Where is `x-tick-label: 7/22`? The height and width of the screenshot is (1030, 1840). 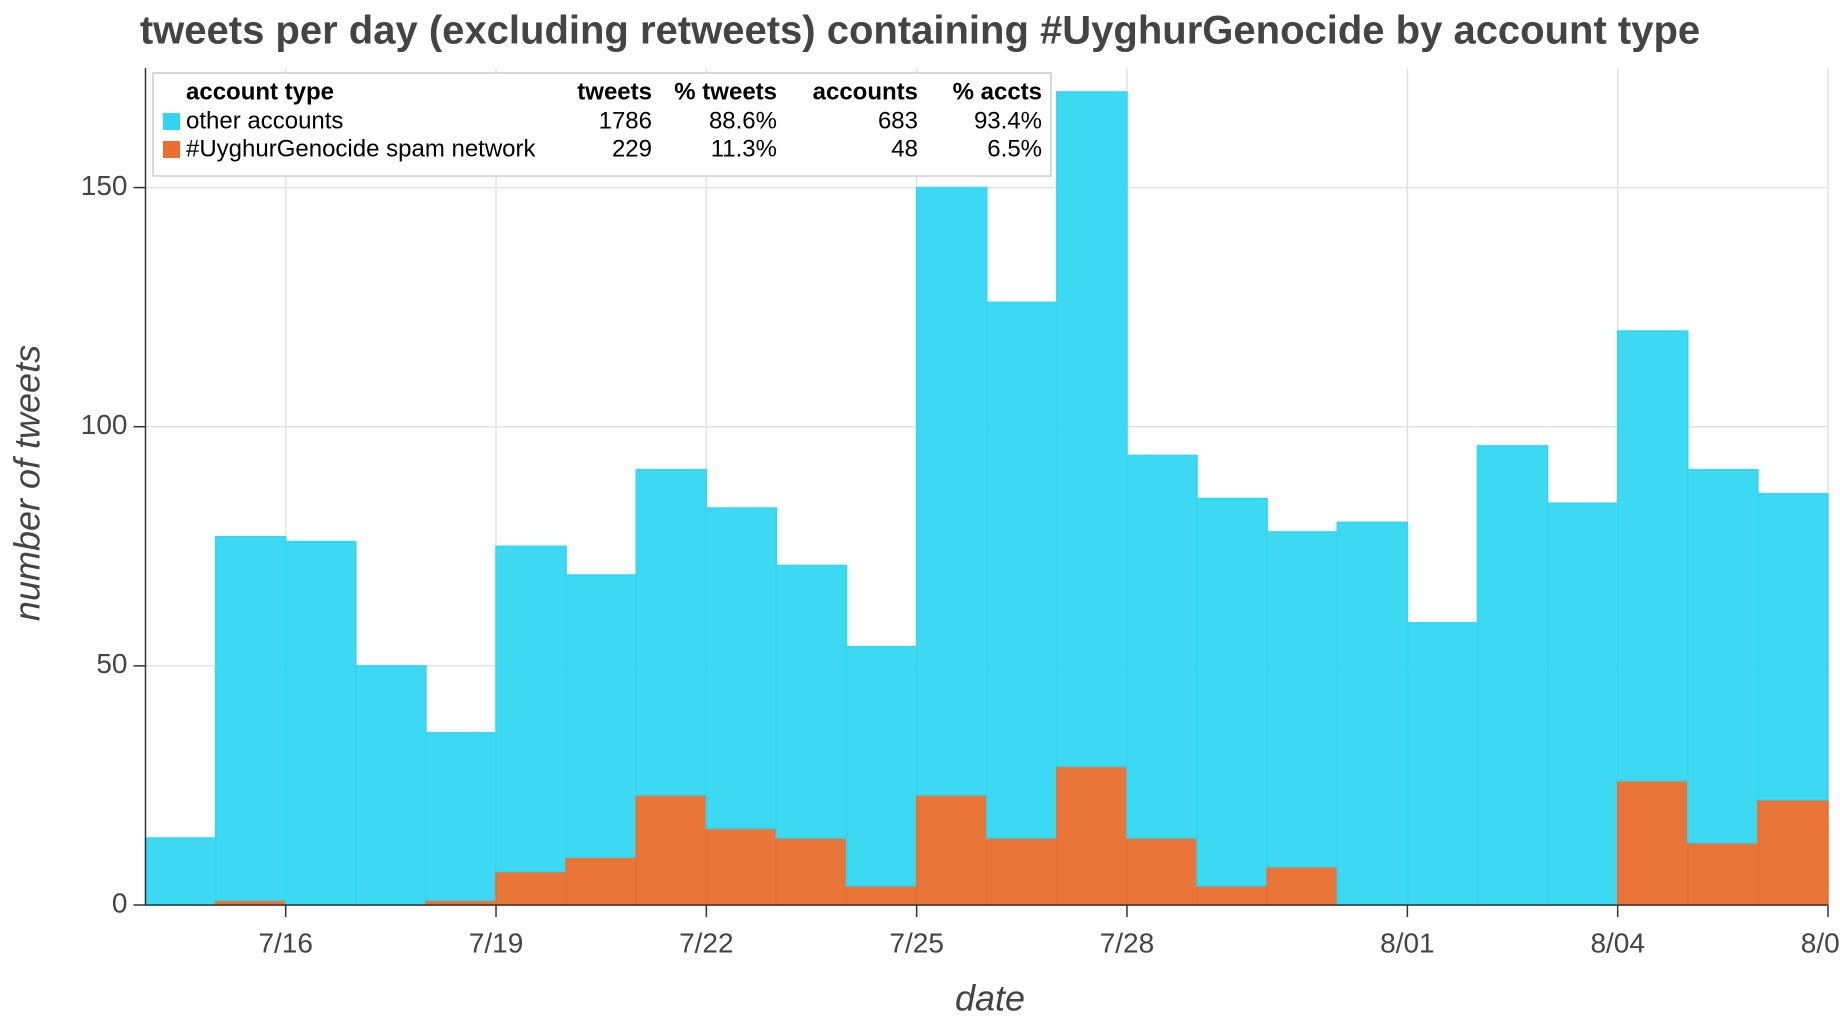 x-tick-label: 7/22 is located at coordinates (706, 942).